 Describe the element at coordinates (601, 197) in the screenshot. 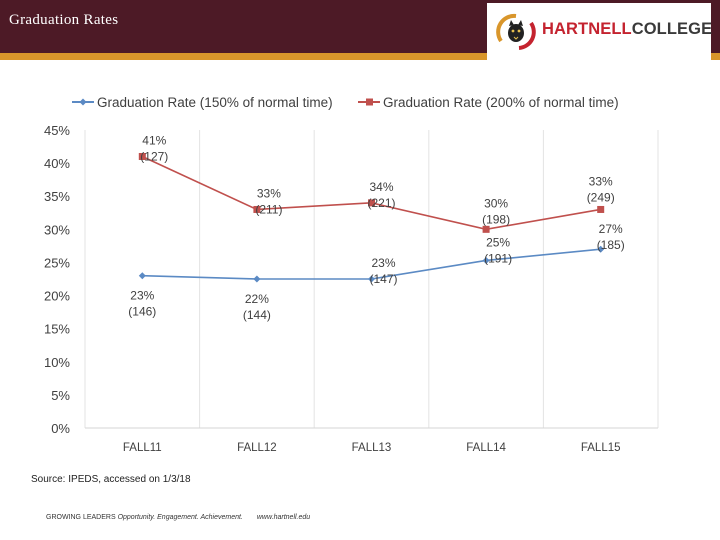

I see `data-count-label: (249)` at that location.